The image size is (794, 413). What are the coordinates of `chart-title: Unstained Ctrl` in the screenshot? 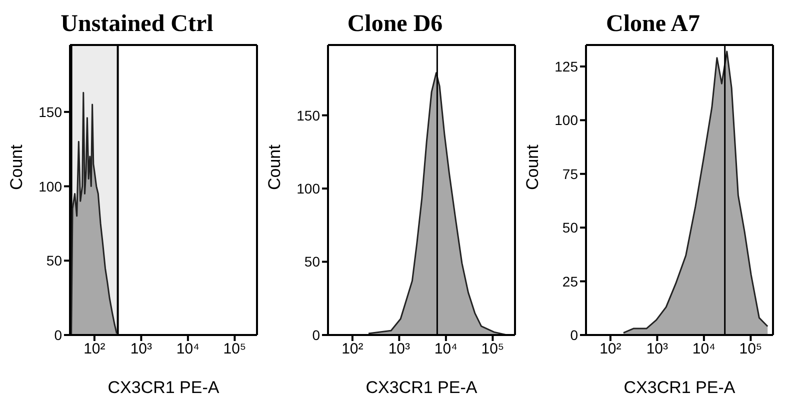 It's located at (137, 24).